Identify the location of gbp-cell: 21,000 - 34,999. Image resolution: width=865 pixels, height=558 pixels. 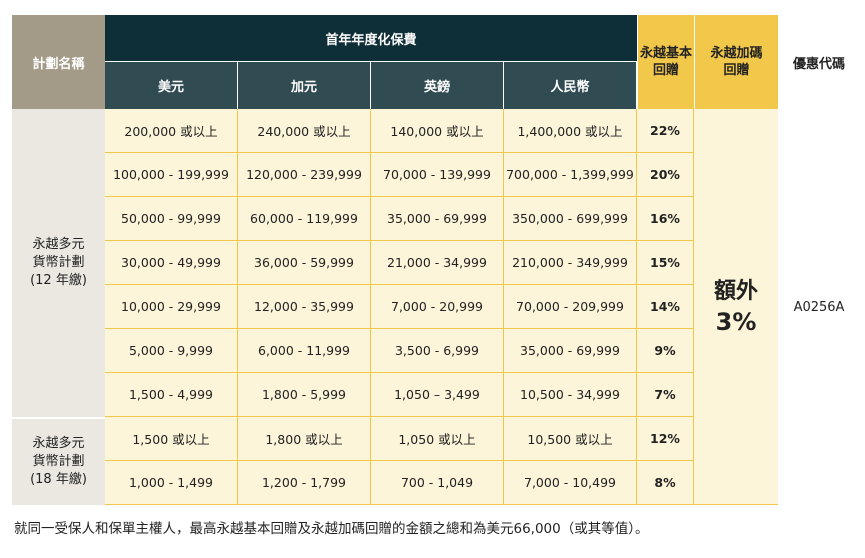
(437, 263).